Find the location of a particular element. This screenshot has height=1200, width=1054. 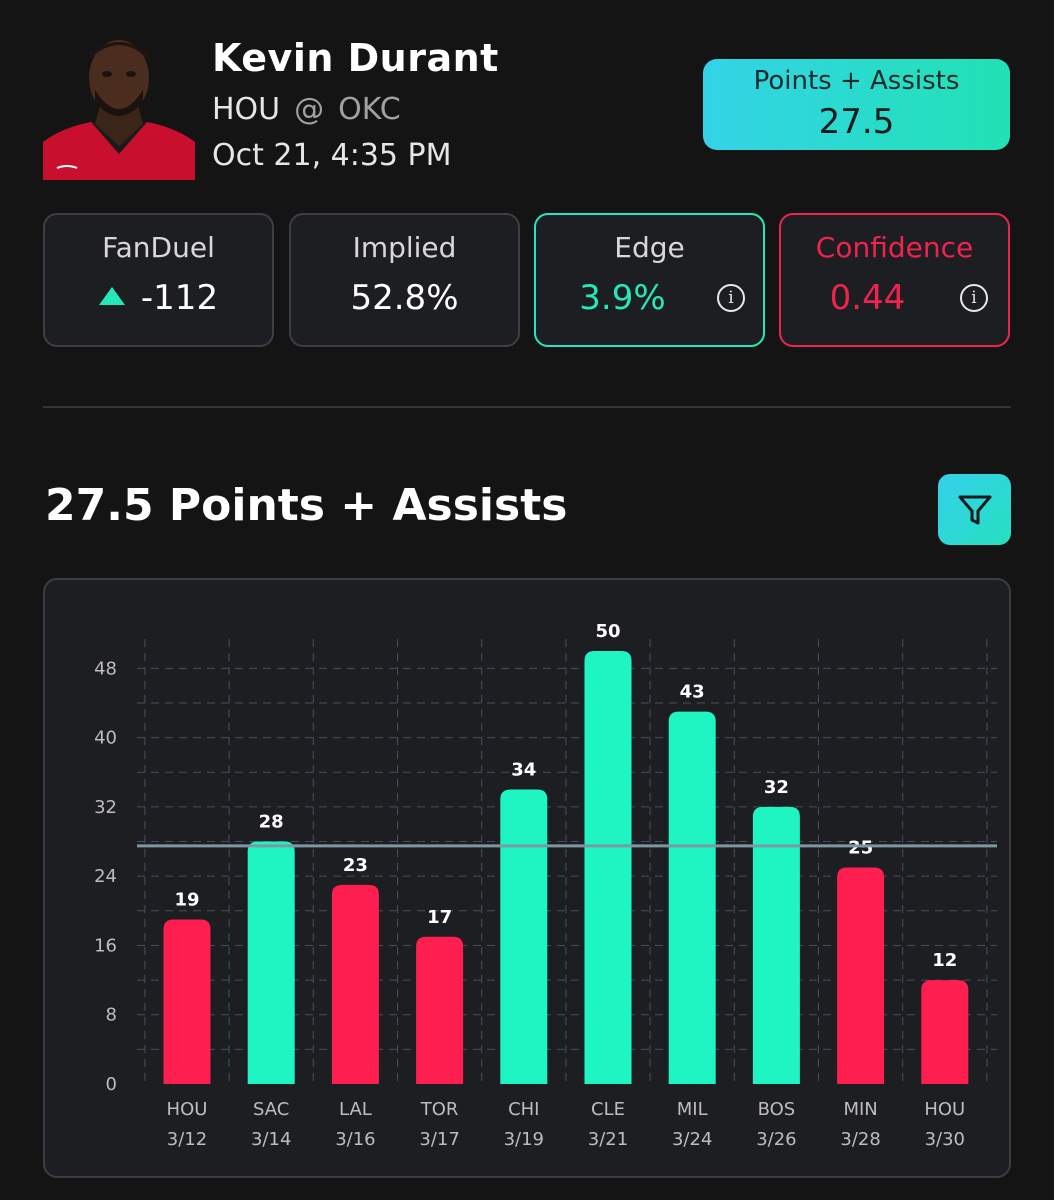

implied-card: Implied 52.8% is located at coordinates (404, 280).